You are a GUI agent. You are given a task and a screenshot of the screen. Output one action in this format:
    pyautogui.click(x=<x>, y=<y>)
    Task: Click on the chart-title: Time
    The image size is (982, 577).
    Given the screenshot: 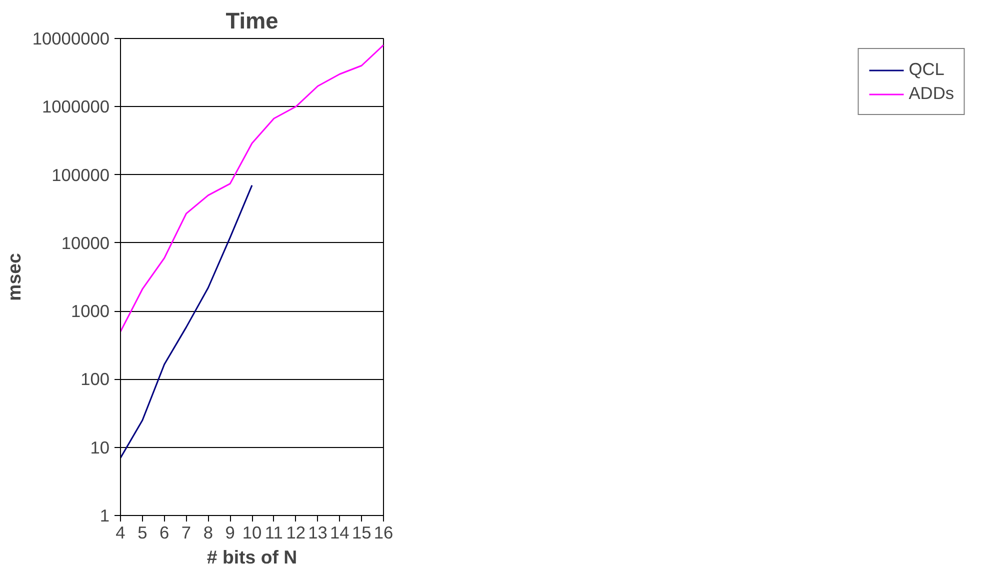 What is the action you would take?
    pyautogui.click(x=252, y=21)
    